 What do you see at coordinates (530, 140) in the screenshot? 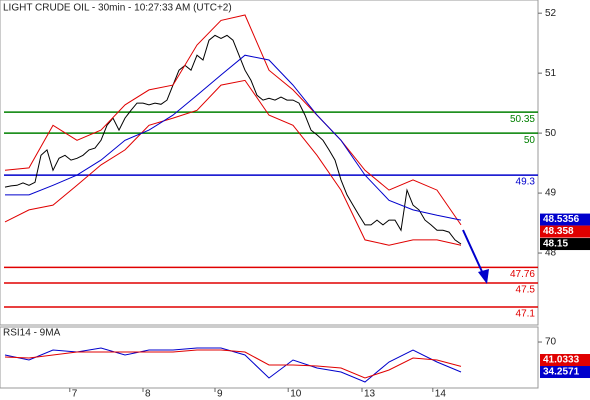
I see `level-label: 50` at bounding box center [530, 140].